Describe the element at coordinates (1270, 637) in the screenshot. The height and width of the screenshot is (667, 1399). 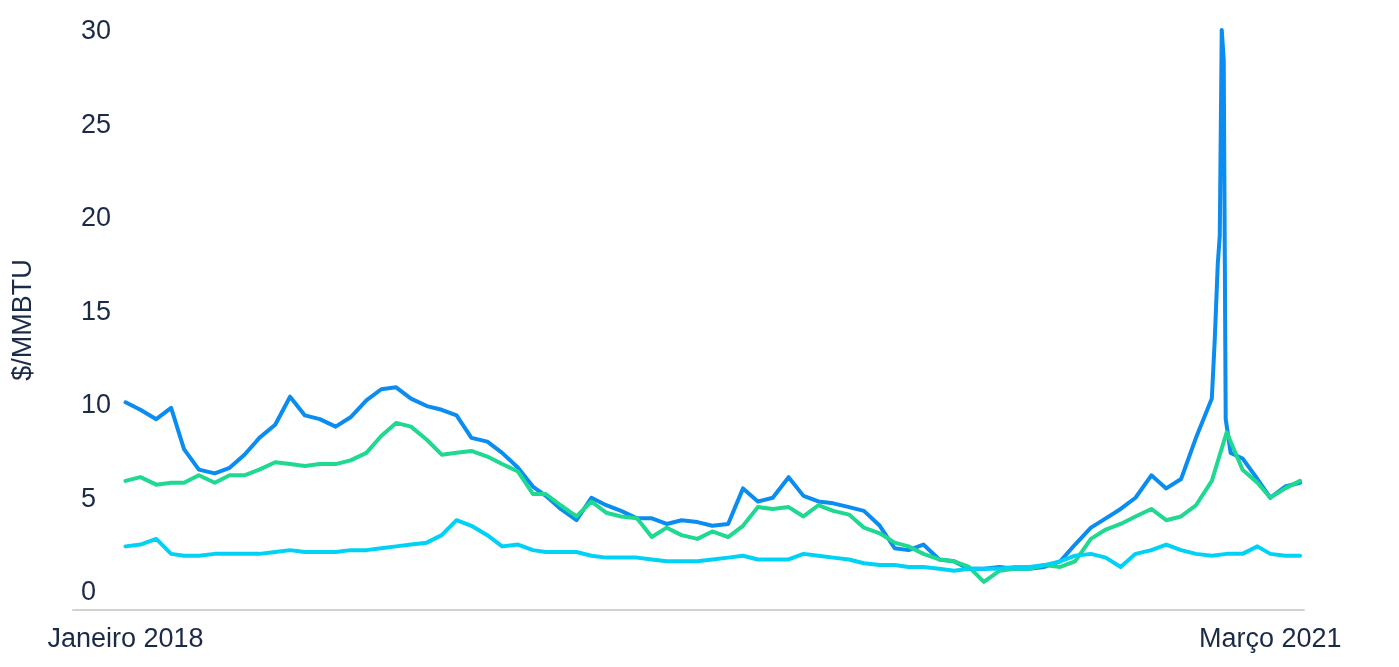
I see `x-tick-label: Março 2021` at that location.